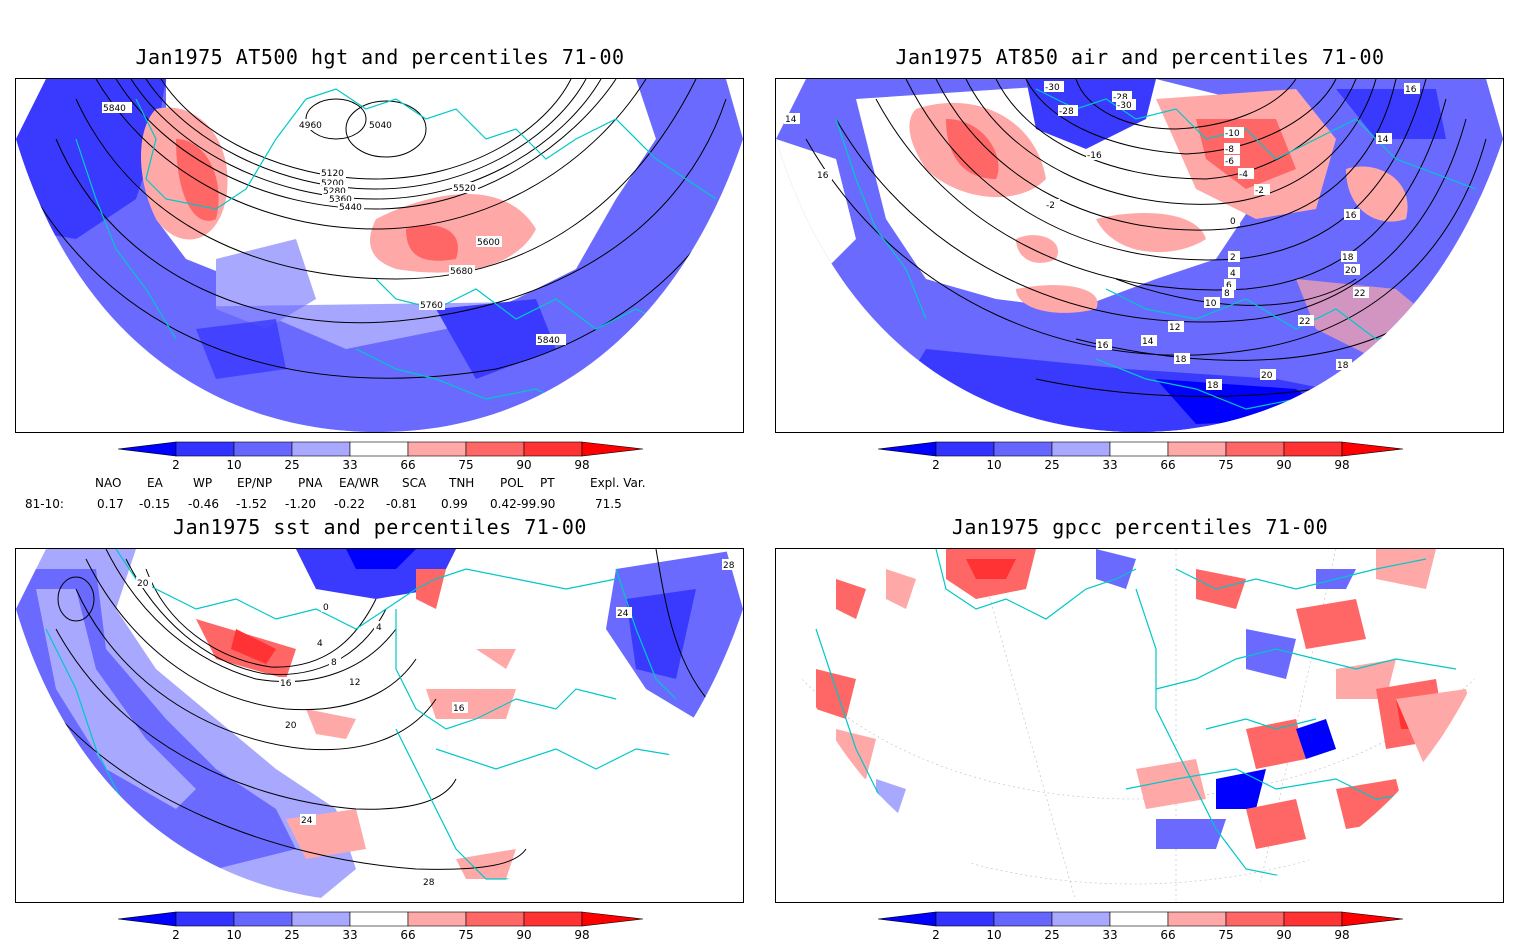 Image resolution: width=1520 pixels, height=942 pixels. What do you see at coordinates (488, 243) in the screenshot?
I see `contour-label: 5600` at bounding box center [488, 243].